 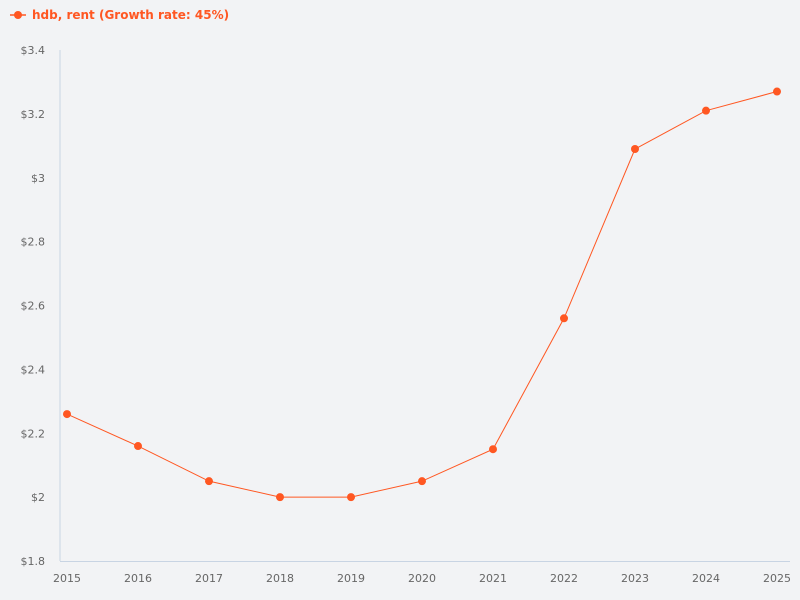 What do you see at coordinates (706, 578) in the screenshot?
I see `x-tick-label: 2024` at bounding box center [706, 578].